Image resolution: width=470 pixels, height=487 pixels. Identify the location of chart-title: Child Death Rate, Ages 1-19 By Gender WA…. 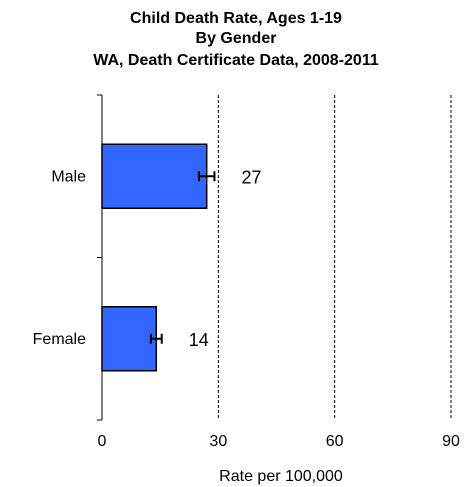
(236, 39).